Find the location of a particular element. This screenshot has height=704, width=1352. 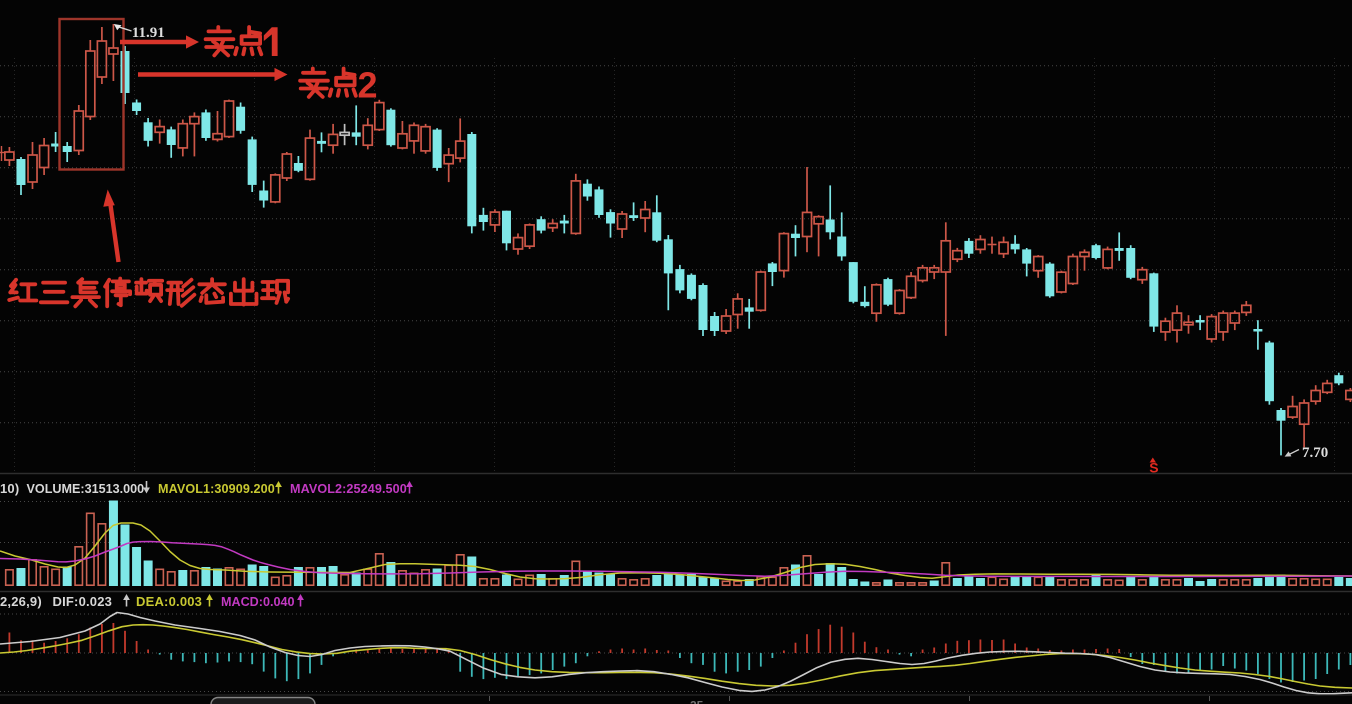

svg-text: 7.70 is located at coordinates (1315, 453).